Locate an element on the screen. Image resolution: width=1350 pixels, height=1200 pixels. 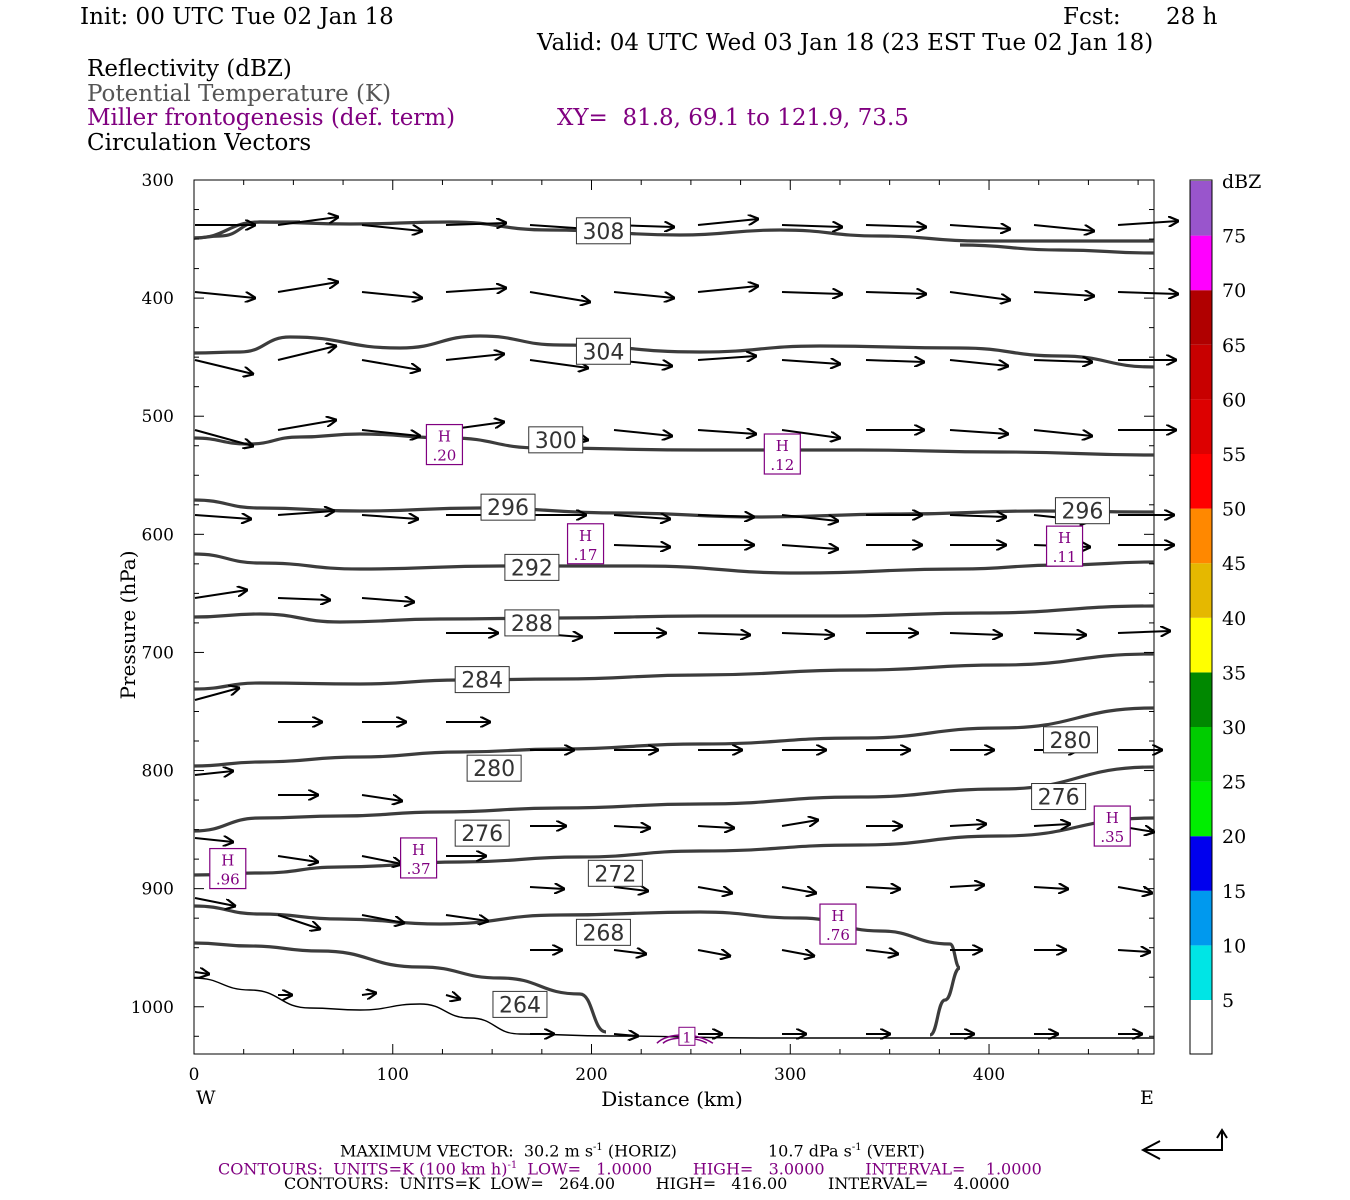
theta-label: 300 is located at coordinates (556, 440).